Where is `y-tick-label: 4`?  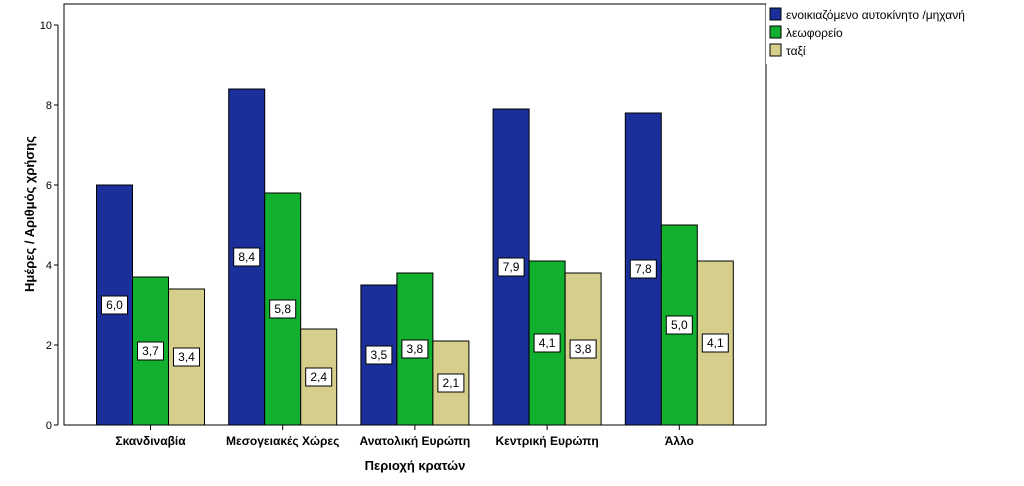
y-tick-label: 4 is located at coordinates (49, 266).